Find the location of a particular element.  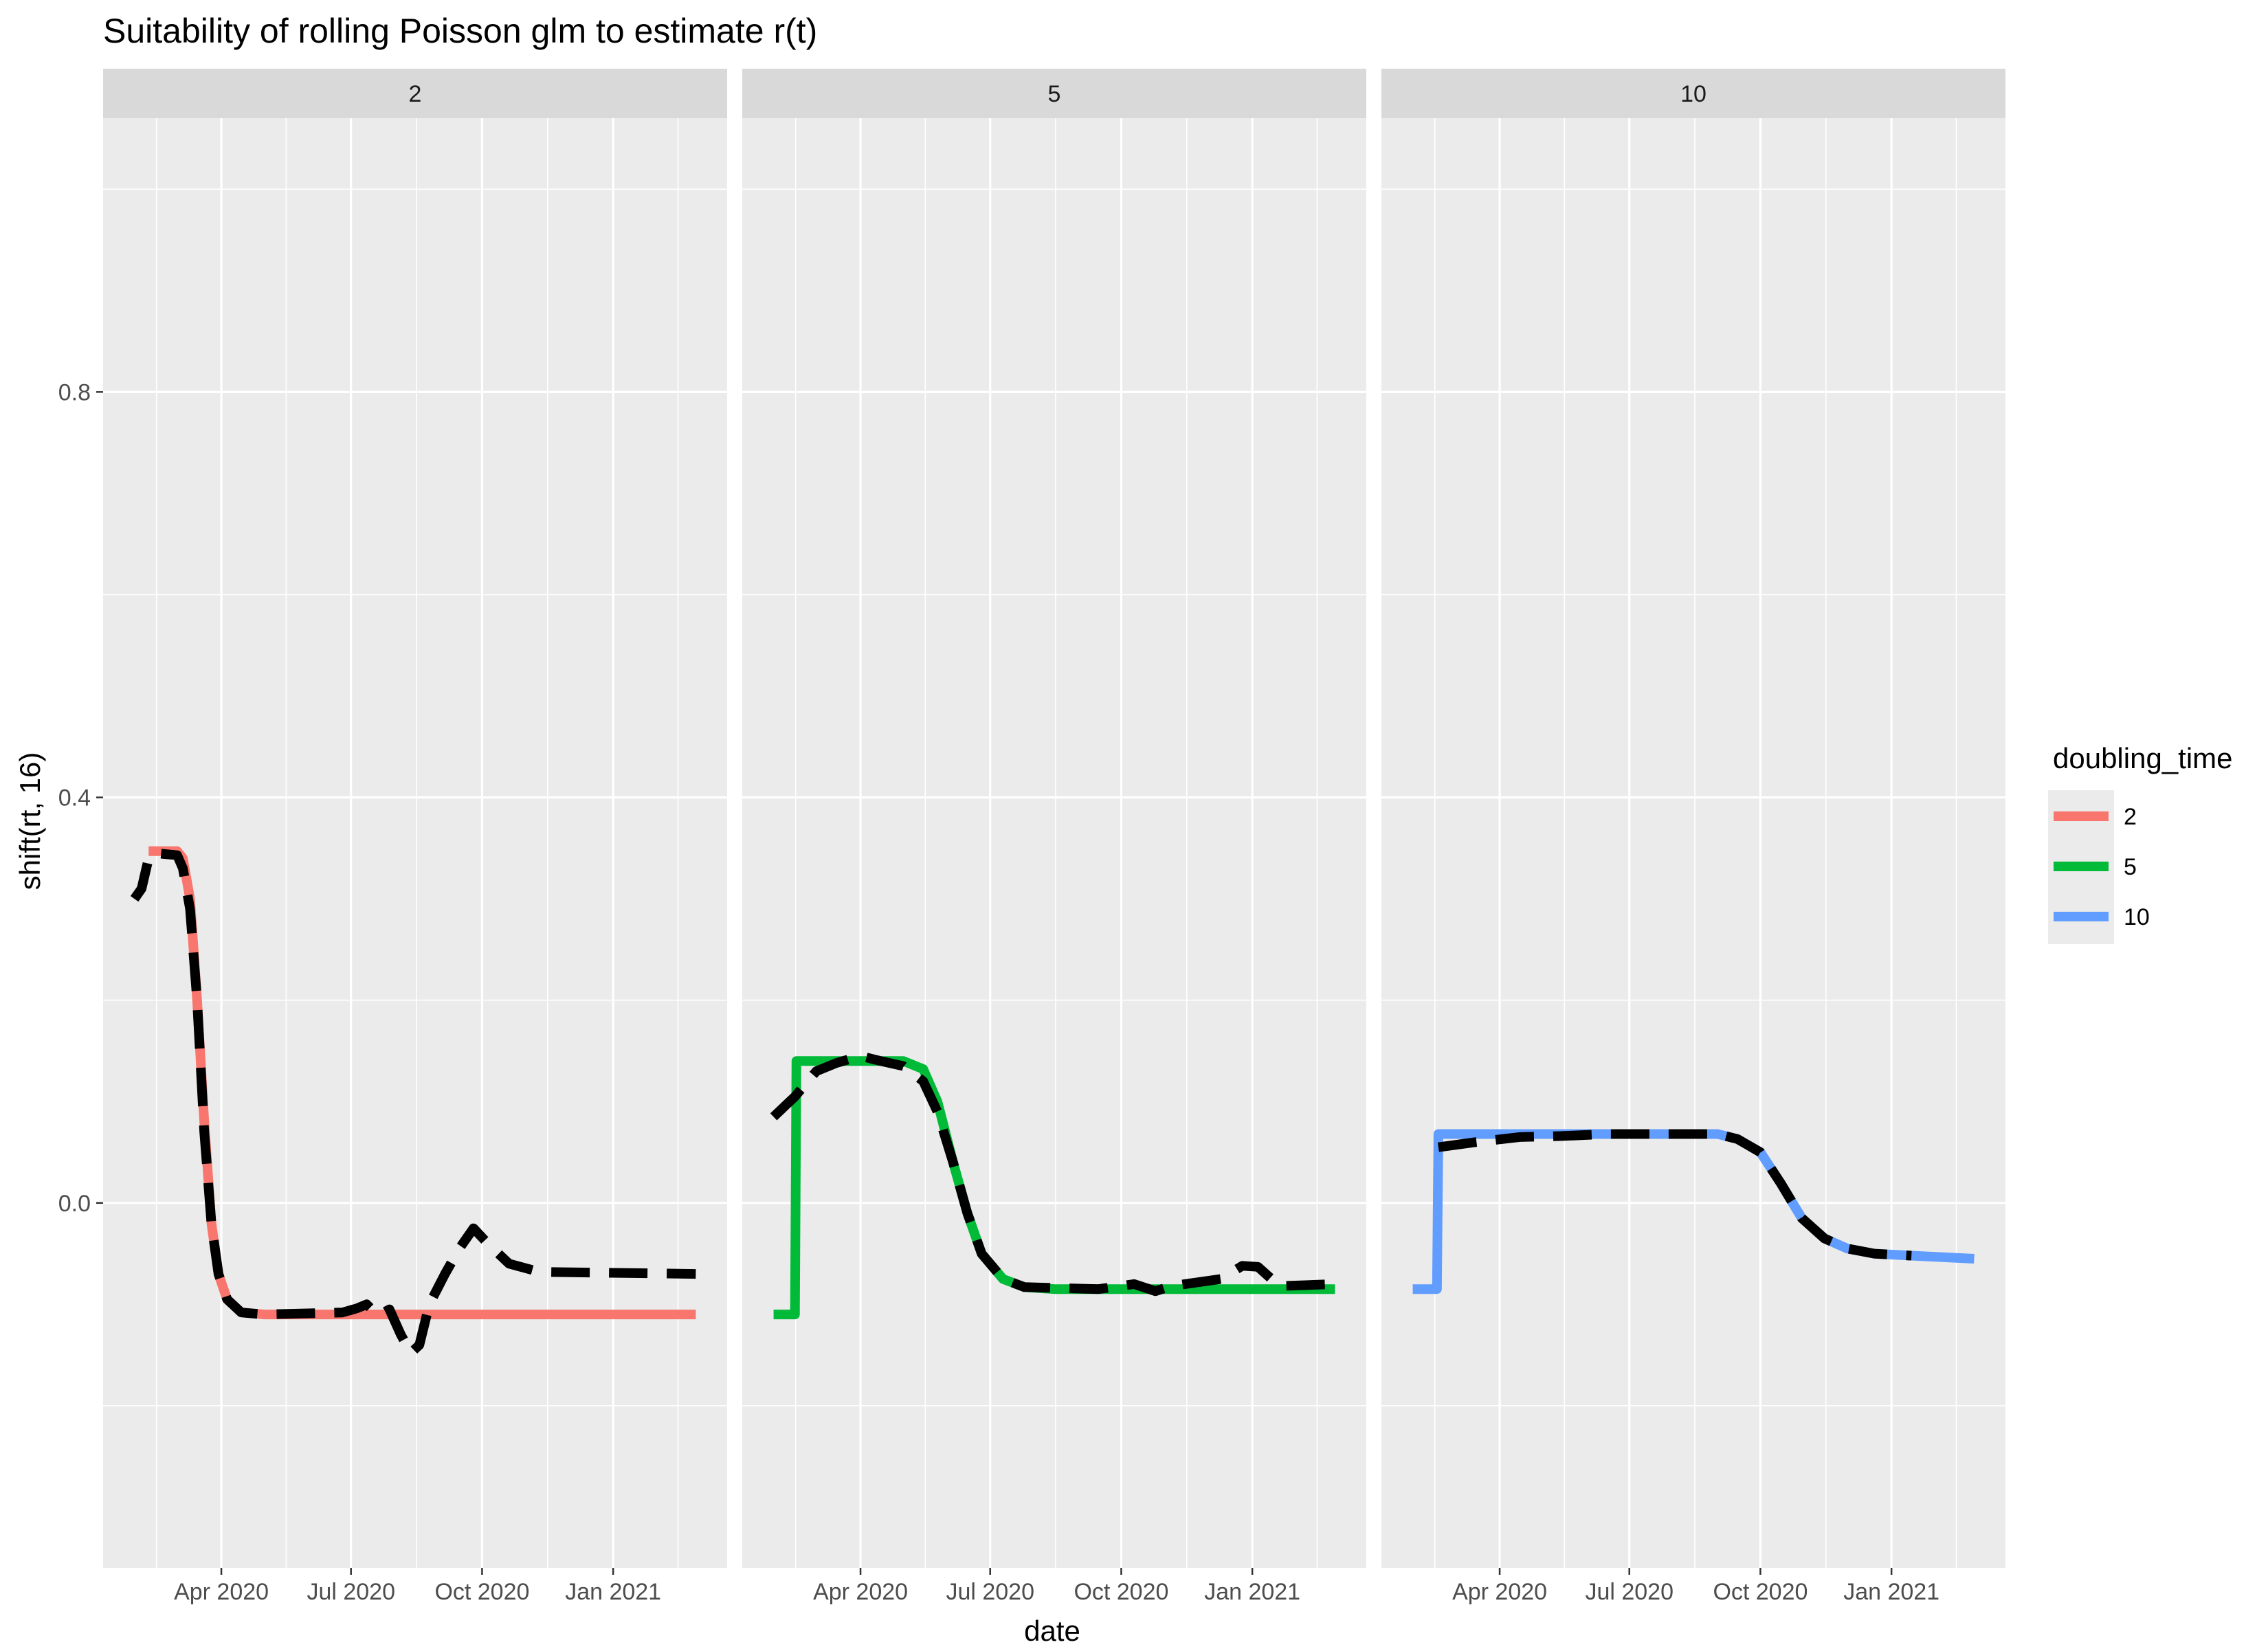

legend: doubling_time 2 5 10 is located at coordinates (2140, 843).